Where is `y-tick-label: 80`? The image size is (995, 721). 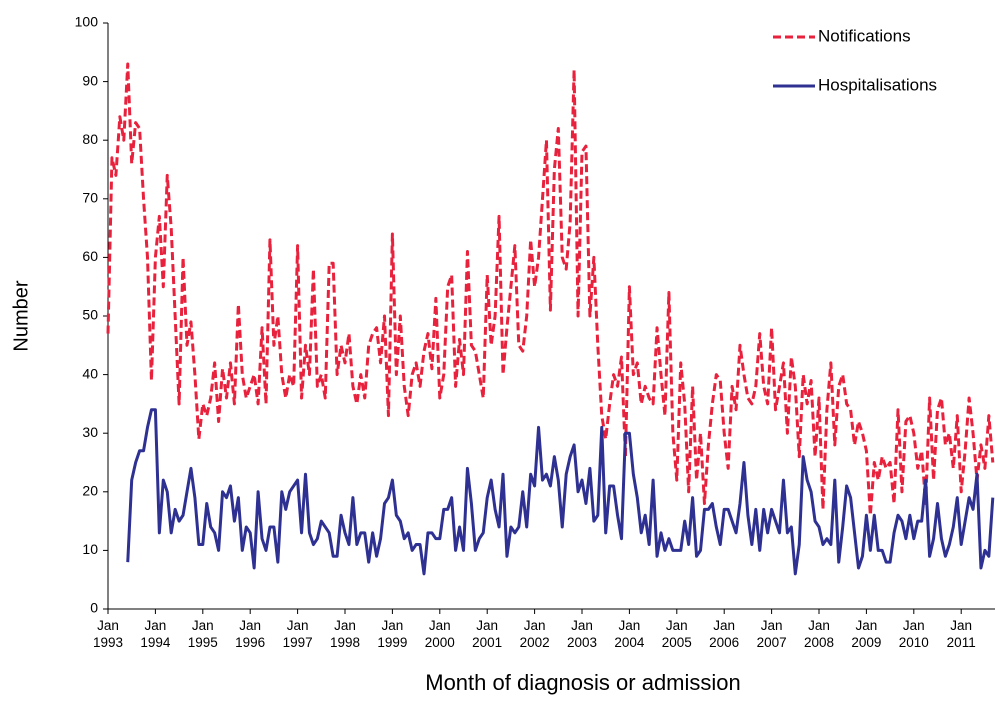
y-tick-label: 80 is located at coordinates (90, 139).